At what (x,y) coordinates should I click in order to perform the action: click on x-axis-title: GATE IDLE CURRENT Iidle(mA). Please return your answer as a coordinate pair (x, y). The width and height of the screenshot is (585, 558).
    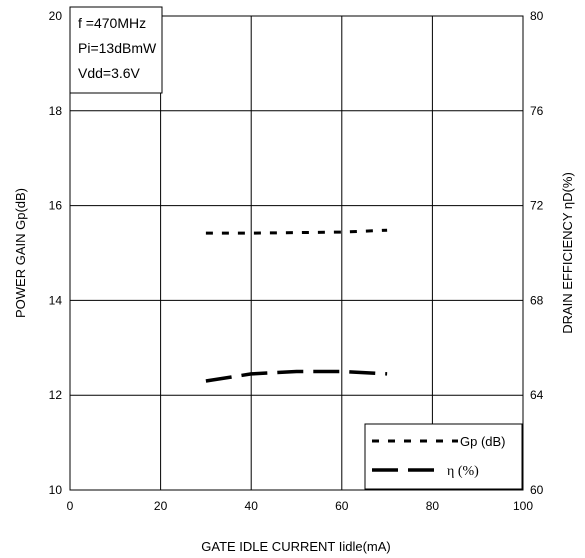
    Looking at the image, I should click on (296, 546).